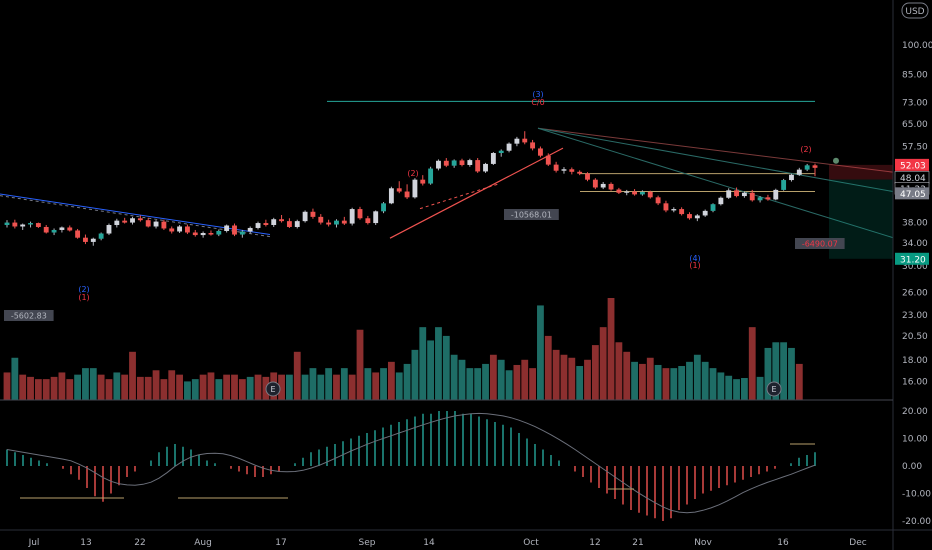 Image resolution: width=932 pixels, height=550 pixels. I want to click on wave-label: (2), so click(805, 149).